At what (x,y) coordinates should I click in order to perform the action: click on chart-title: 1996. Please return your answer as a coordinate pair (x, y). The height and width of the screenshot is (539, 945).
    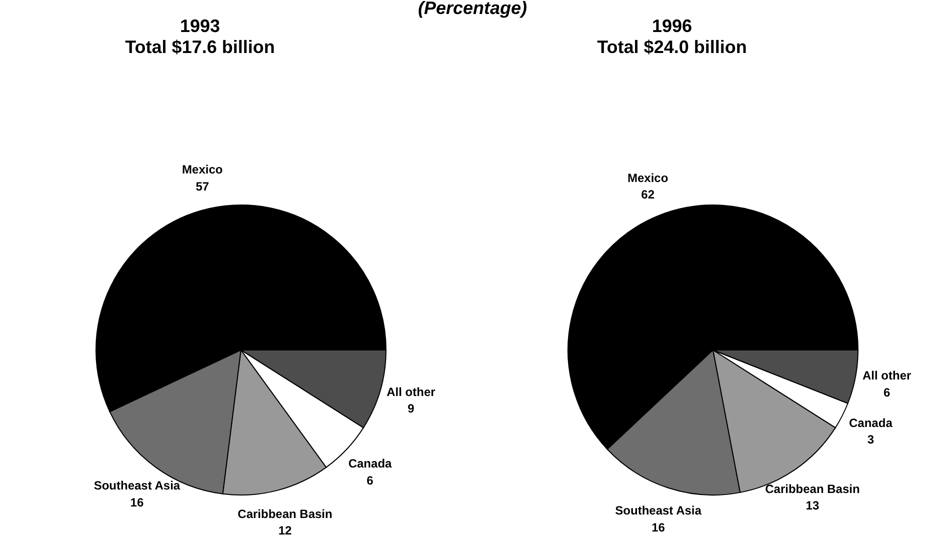
    Looking at the image, I should click on (672, 26).